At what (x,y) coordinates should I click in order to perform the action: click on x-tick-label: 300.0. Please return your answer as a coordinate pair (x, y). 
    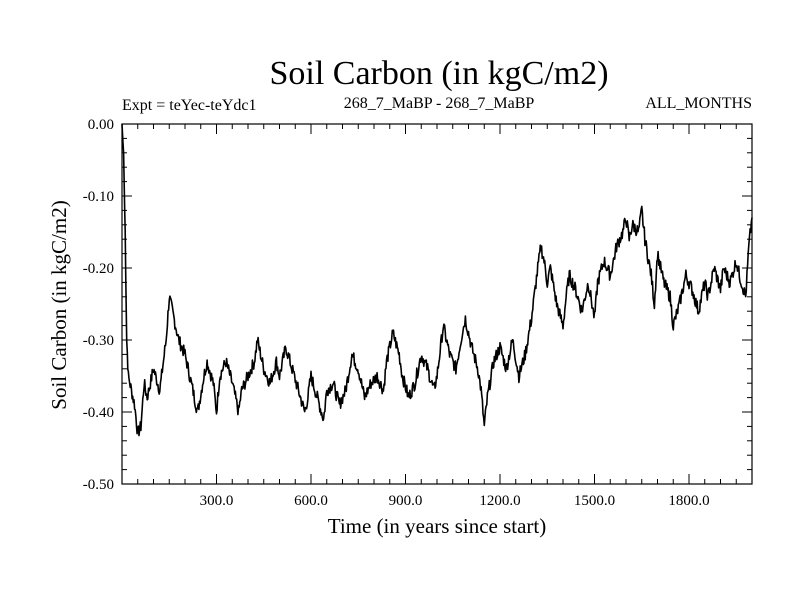
    Looking at the image, I should click on (217, 501).